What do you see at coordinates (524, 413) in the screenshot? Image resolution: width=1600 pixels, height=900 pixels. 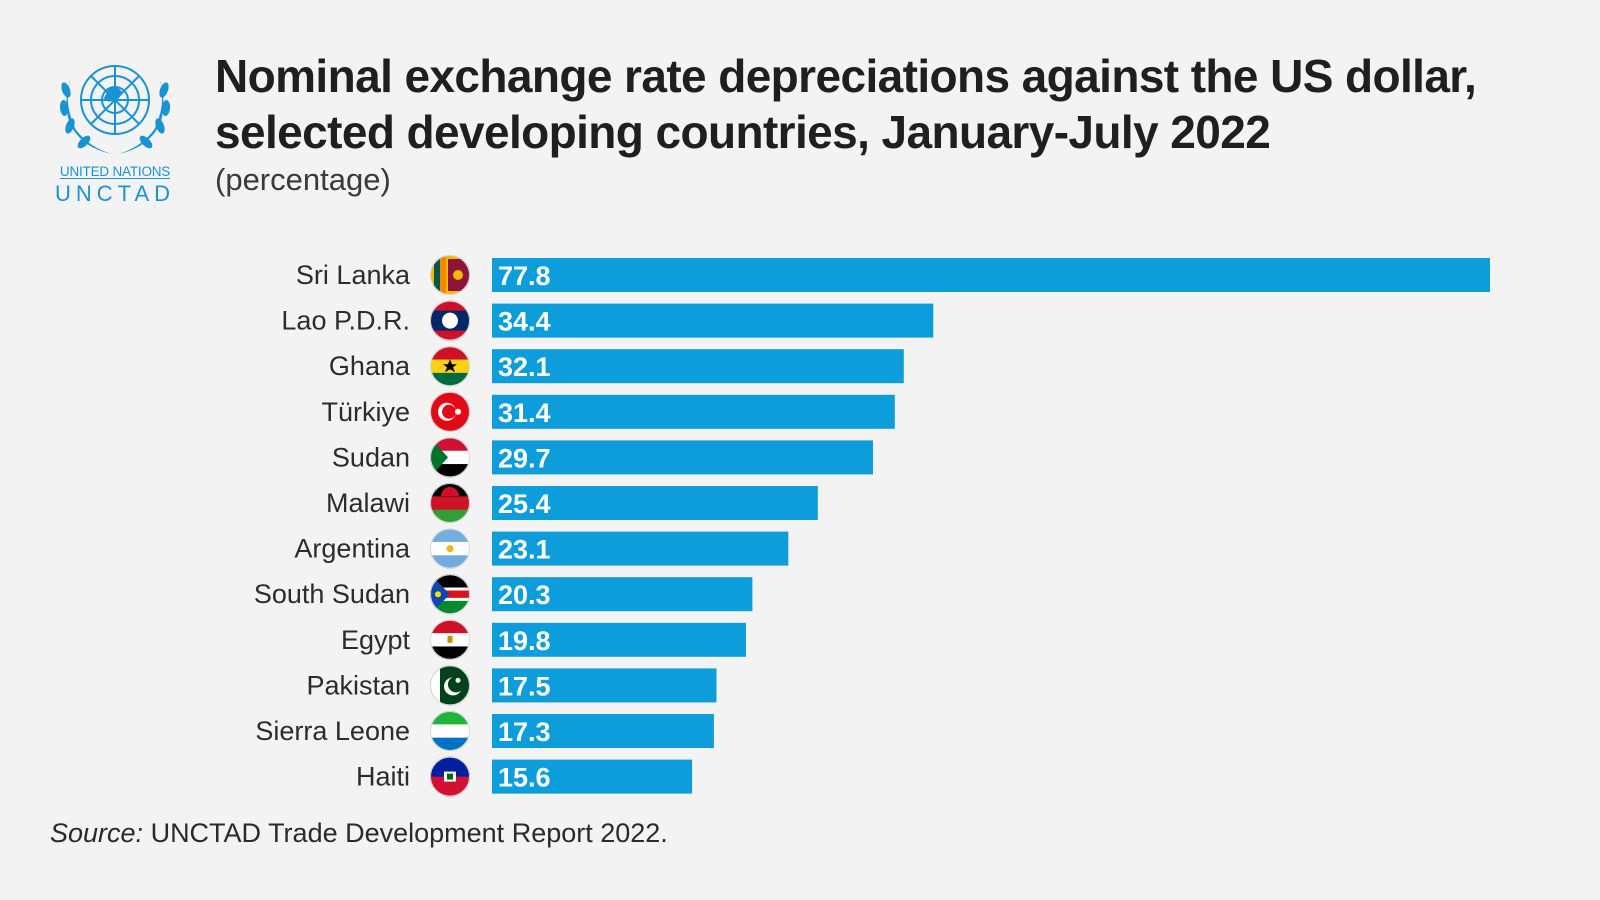 I see `value-label: 31.4` at bounding box center [524, 413].